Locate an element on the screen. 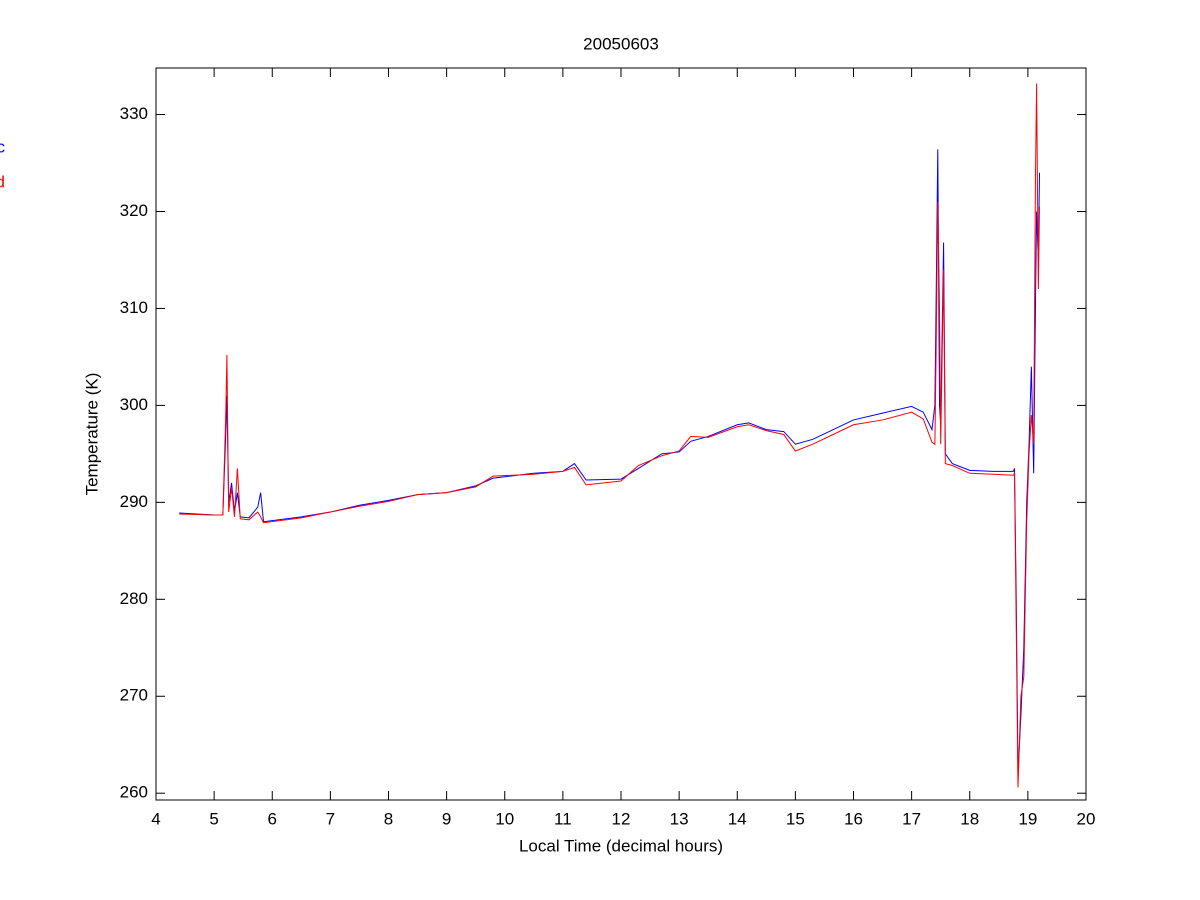 This screenshot has height=900, width=1200. y-tick-label: 290 is located at coordinates (134, 501).